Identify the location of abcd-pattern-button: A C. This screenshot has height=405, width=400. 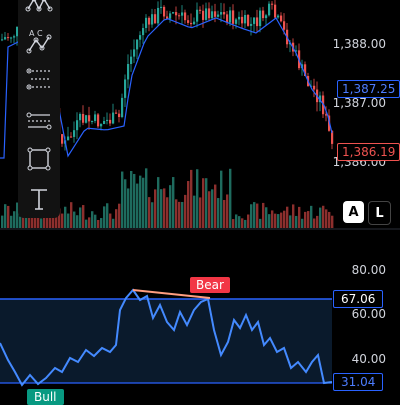
(39, 41).